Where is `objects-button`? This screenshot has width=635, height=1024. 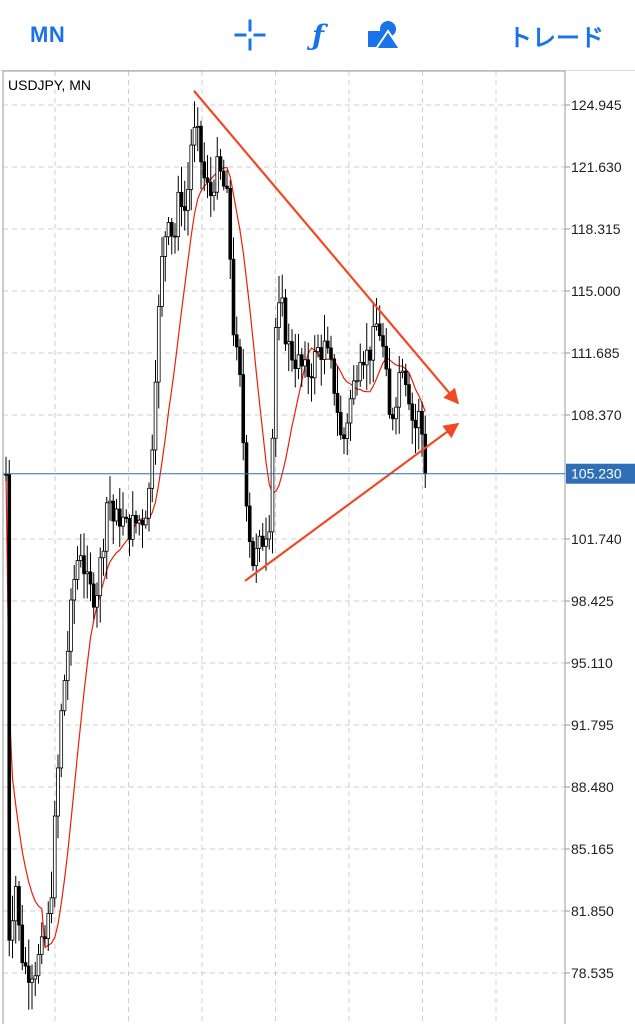
objects-button is located at coordinates (384, 35).